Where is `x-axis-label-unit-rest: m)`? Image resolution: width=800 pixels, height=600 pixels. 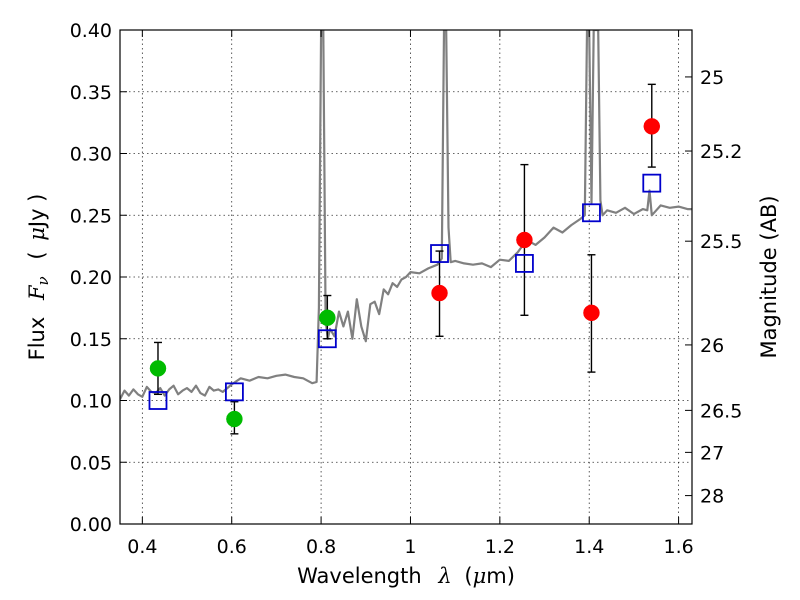 x-axis-label-unit-rest: m) is located at coordinates (500, 576).